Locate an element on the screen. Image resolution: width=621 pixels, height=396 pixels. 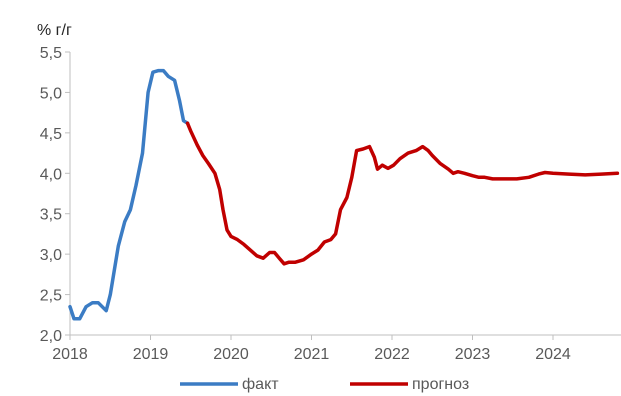
y-tick-label: 4,5 is located at coordinates (51, 134).